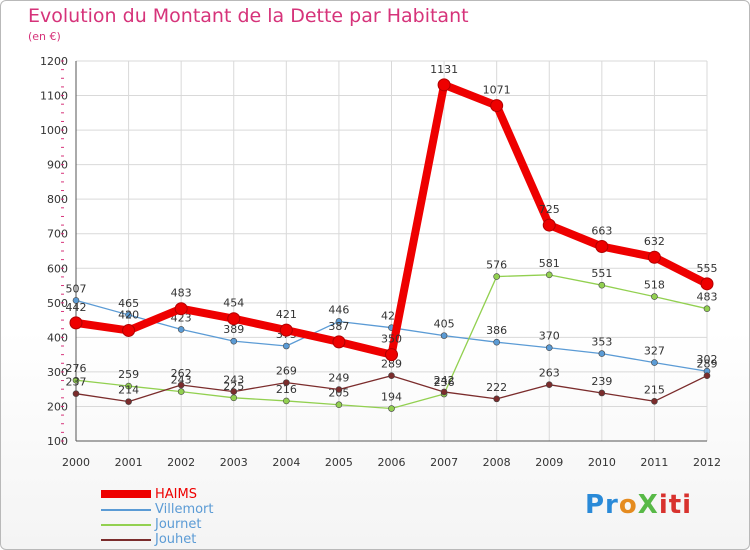  What do you see at coordinates (549, 209) in the screenshot?
I see `data-label-haims: 725` at bounding box center [549, 209].